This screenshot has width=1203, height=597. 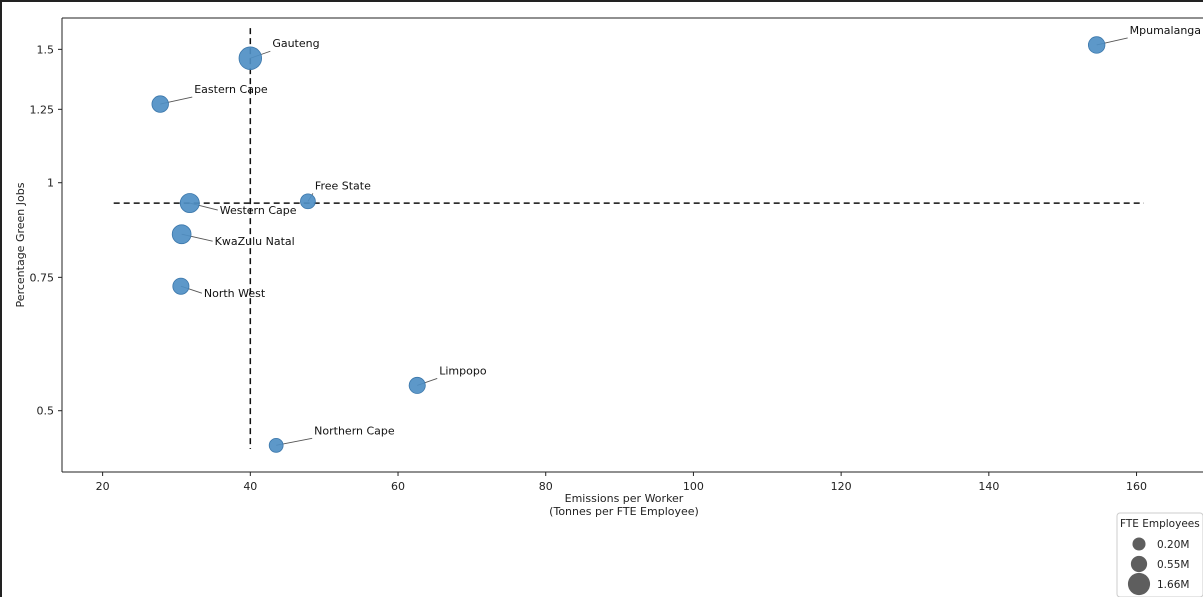 What do you see at coordinates (1173, 545) in the screenshot?
I see `legend-label: 0.20M` at bounding box center [1173, 545].